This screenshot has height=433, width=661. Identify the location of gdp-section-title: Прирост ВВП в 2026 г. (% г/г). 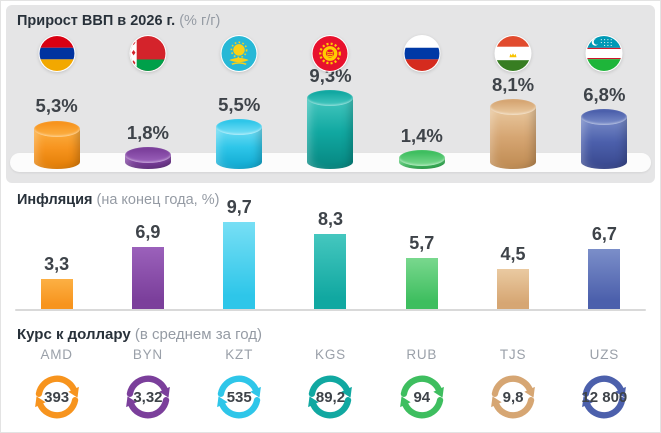
(118, 21).